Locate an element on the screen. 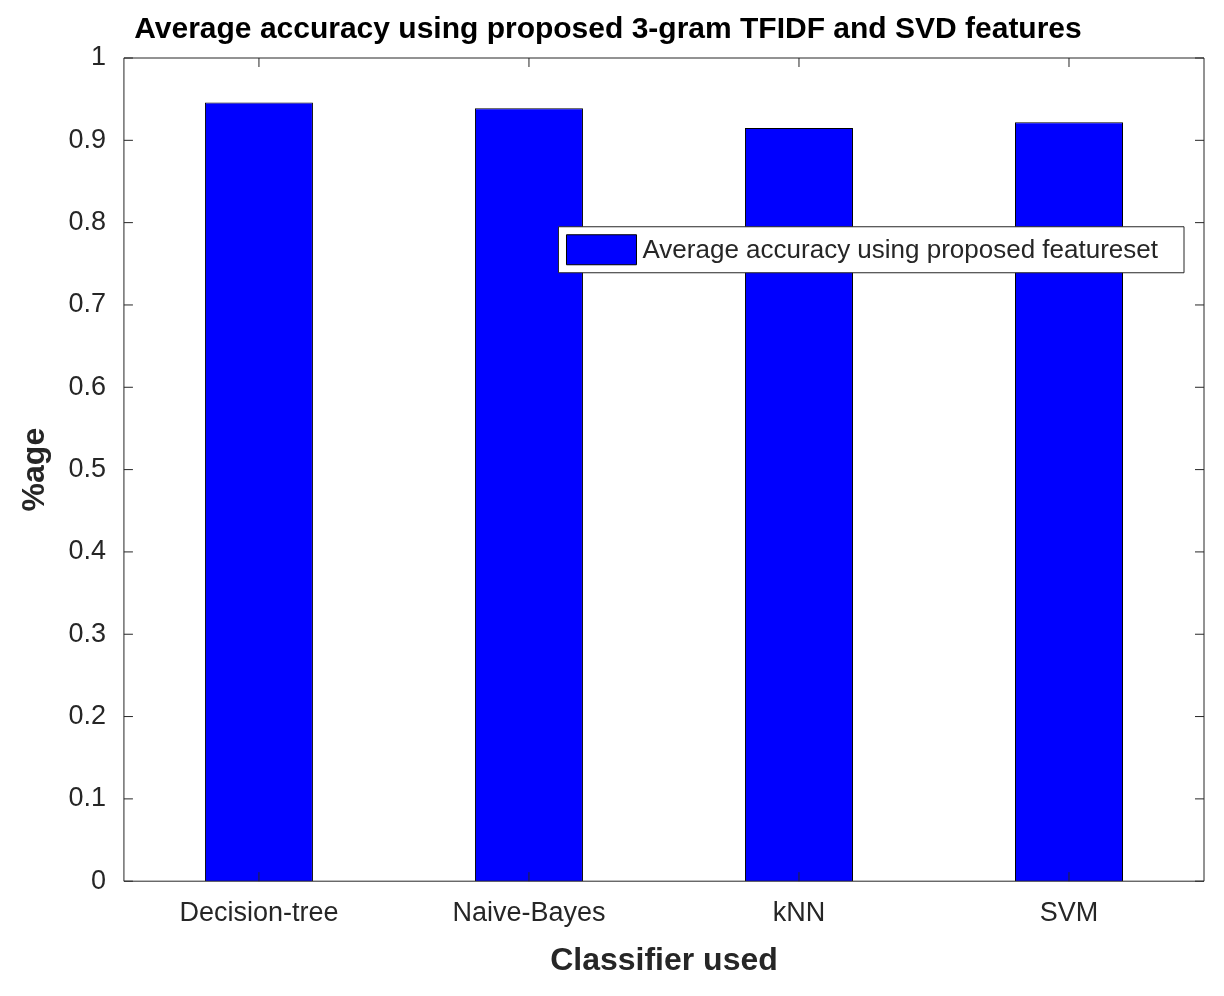 The height and width of the screenshot is (996, 1224). x-tick-label: kNN is located at coordinates (799, 911).